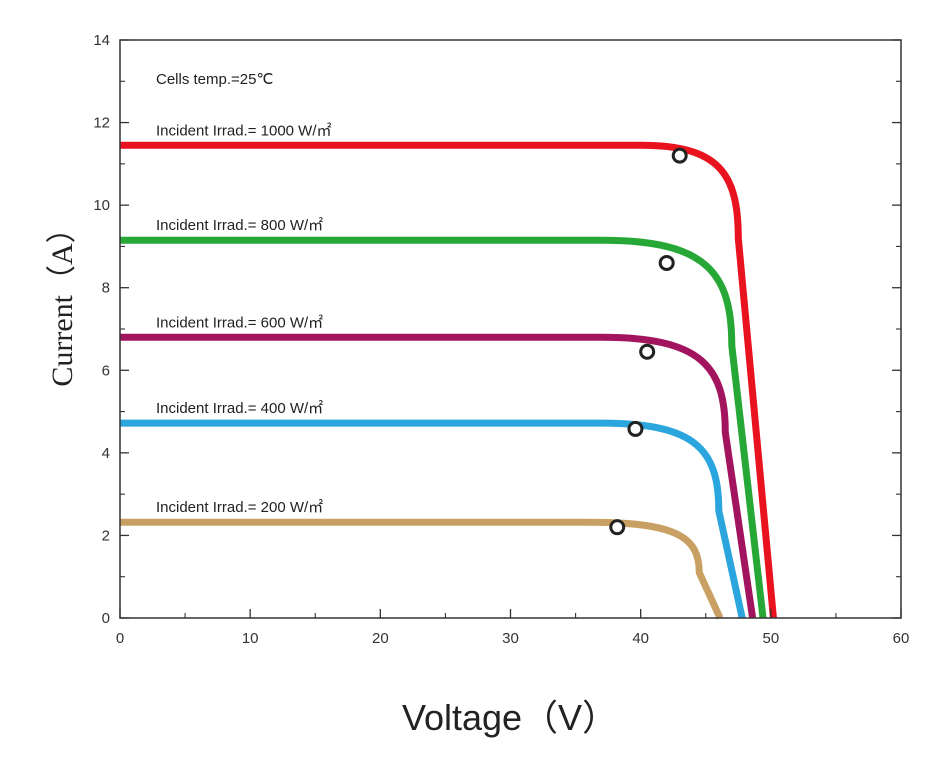  What do you see at coordinates (101, 40) in the screenshot?
I see `y-tick-label: 14` at bounding box center [101, 40].